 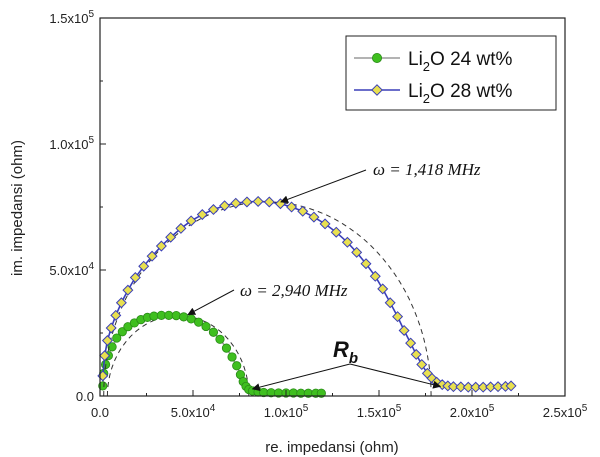 I want to click on y-tick-label: 1.0x10⁵, so click(x=71, y=143).